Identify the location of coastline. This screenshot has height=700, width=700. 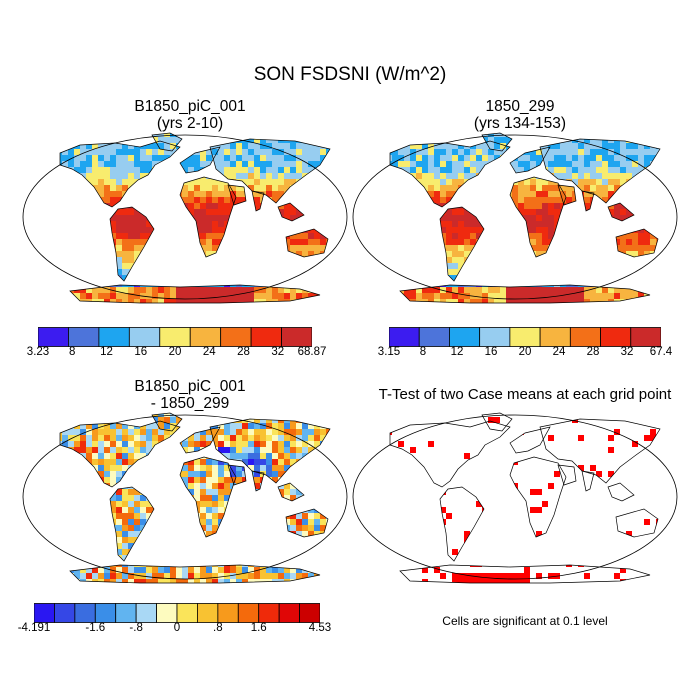
(132, 244).